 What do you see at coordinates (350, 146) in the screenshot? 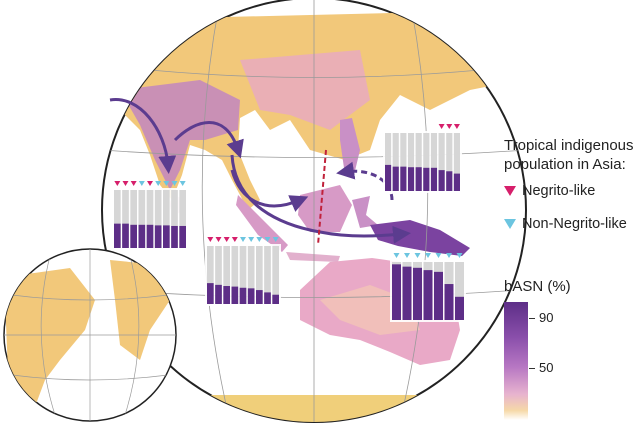
I see `philippines` at bounding box center [350, 146].